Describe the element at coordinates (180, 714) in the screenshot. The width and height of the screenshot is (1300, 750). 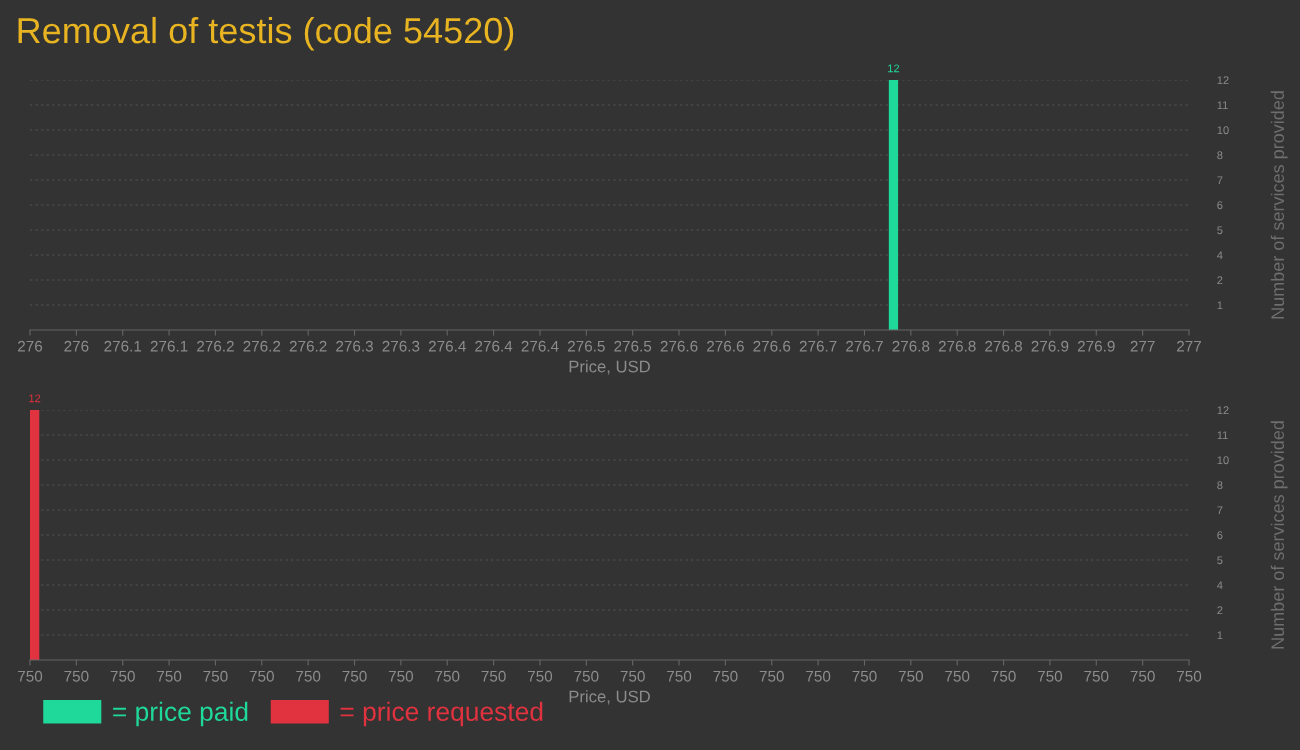
I see `legend-label: = price paid` at that location.